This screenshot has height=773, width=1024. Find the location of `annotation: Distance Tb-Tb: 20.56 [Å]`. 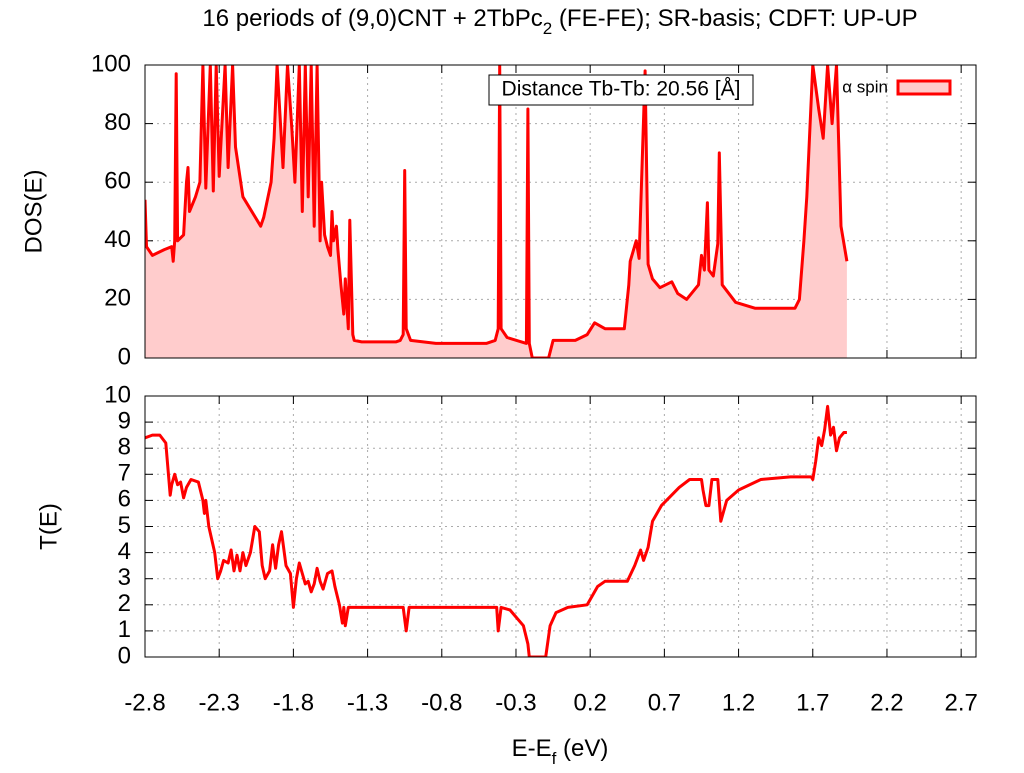

annotation: Distance Tb-Tb: 20.56 [Å] is located at coordinates (621, 89).